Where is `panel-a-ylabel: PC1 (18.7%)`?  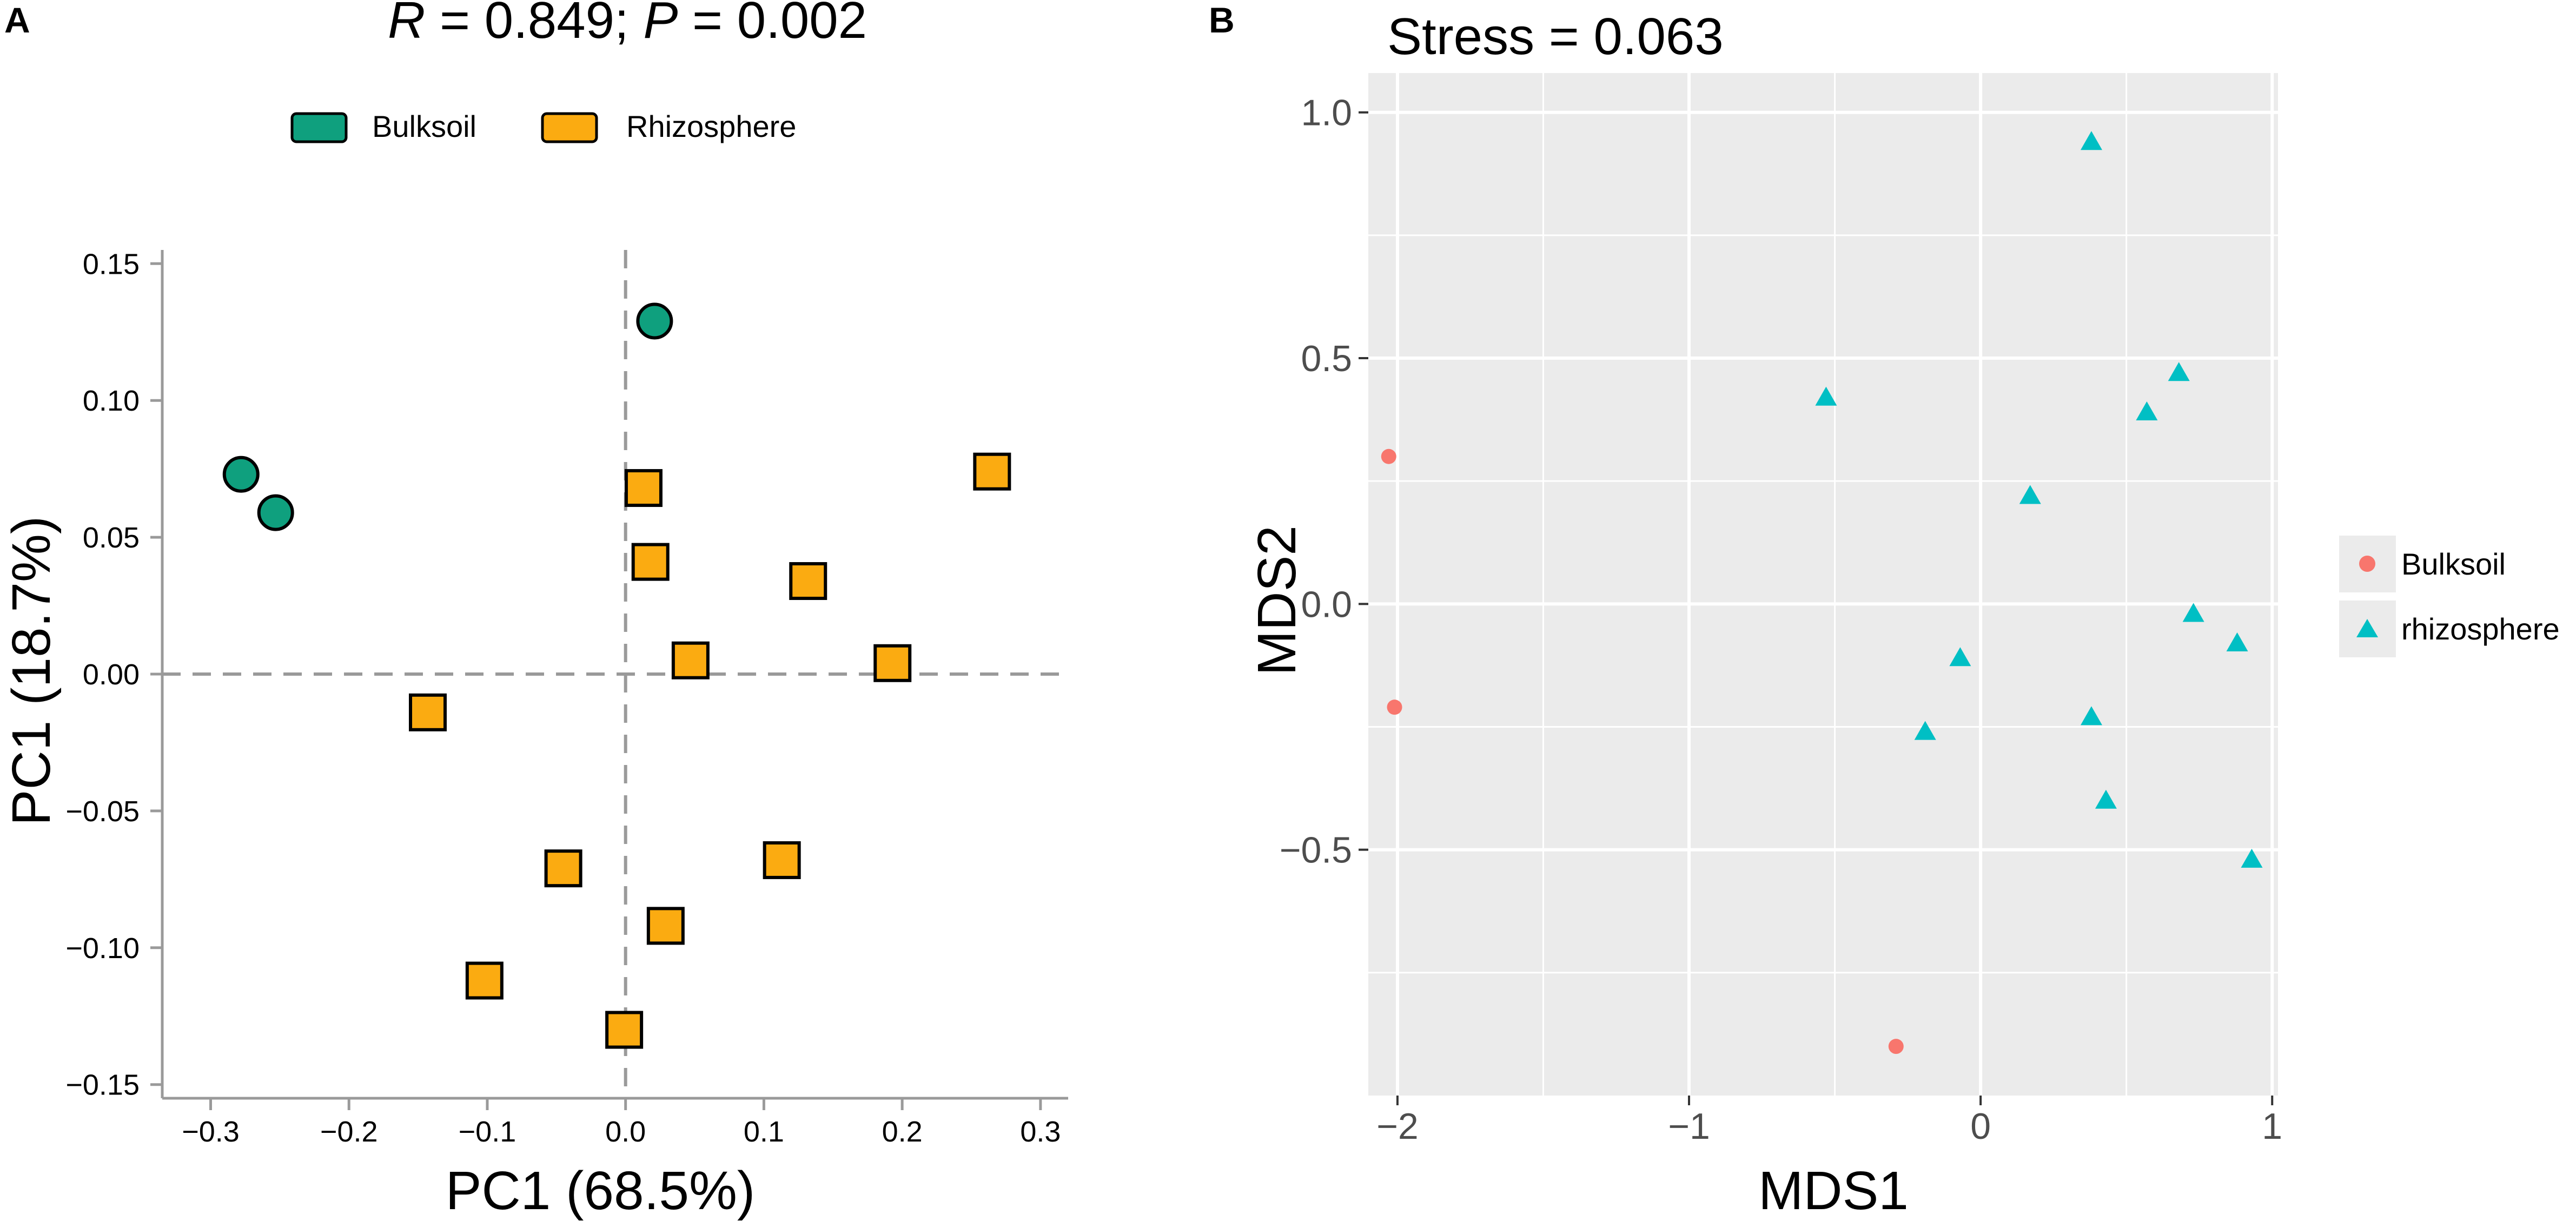 panel-a-ylabel: PC1 (18.7%) is located at coordinates (32, 671).